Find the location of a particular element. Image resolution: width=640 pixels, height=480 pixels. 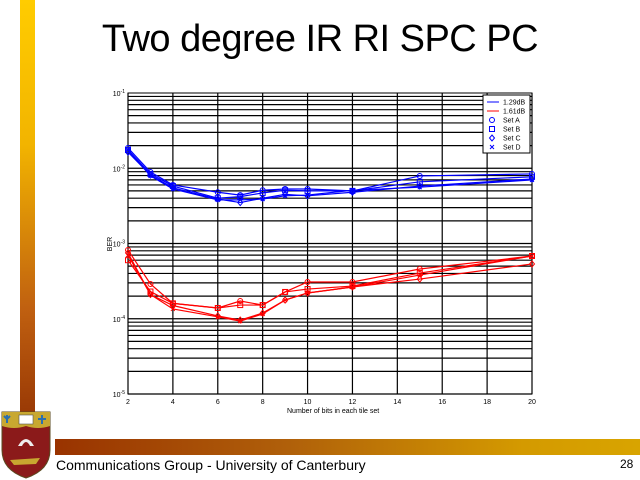

legend-label: Set D is located at coordinates (512, 148).